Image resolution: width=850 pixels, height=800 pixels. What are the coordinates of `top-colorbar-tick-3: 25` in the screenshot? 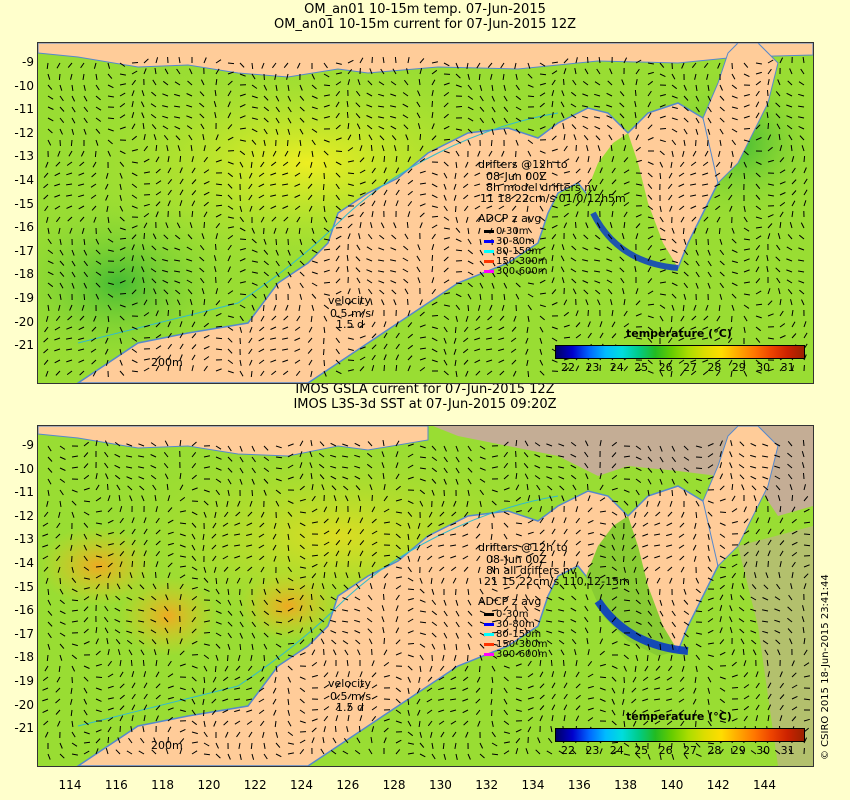 It's located at (641, 367).